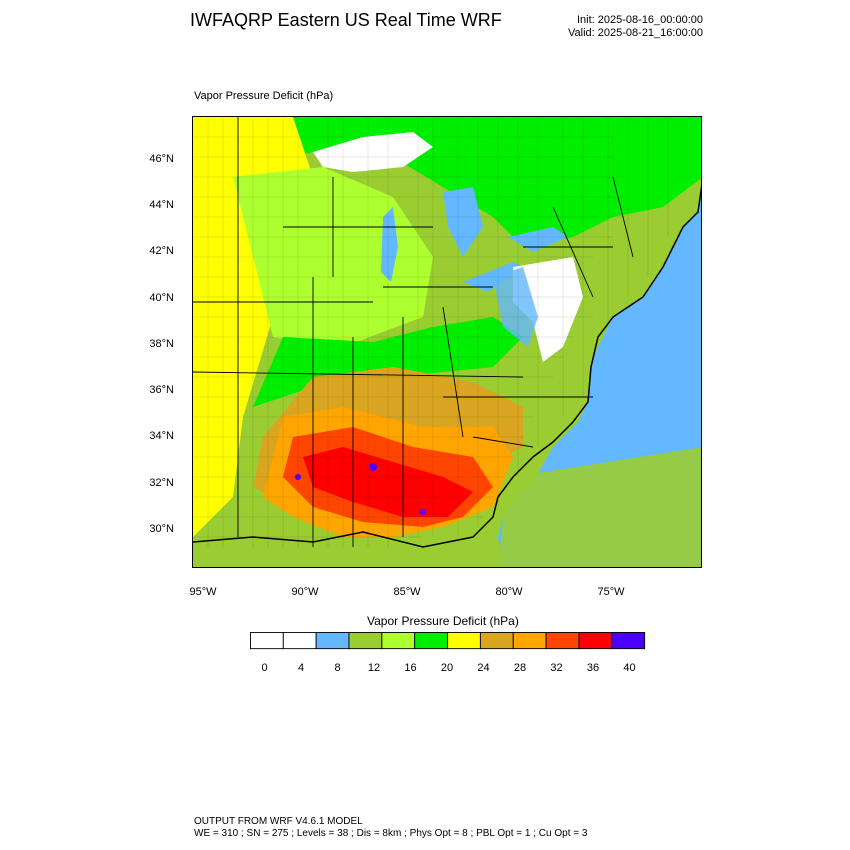  What do you see at coordinates (264, 668) in the screenshot?
I see `colorbar-tick-label: 0` at bounding box center [264, 668].